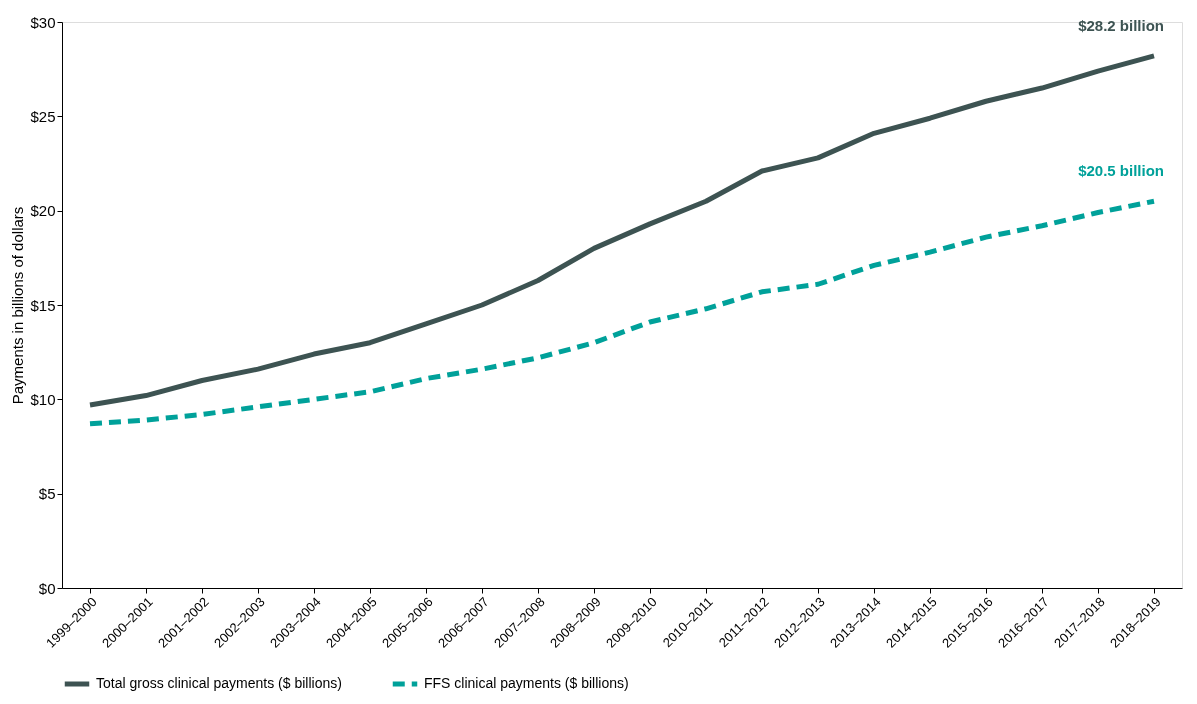  Describe the element at coordinates (47, 494) in the screenshot. I see `y-tick-label: $5` at that location.